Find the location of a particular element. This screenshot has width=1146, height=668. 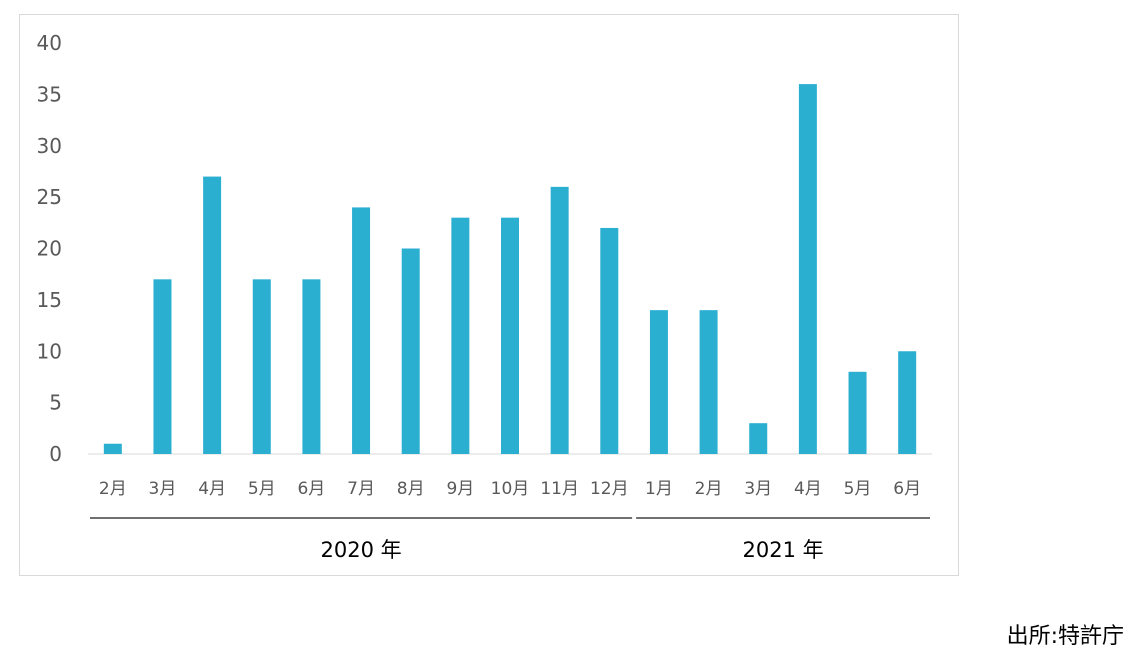

x-tick-label: 9月 is located at coordinates (460, 489).